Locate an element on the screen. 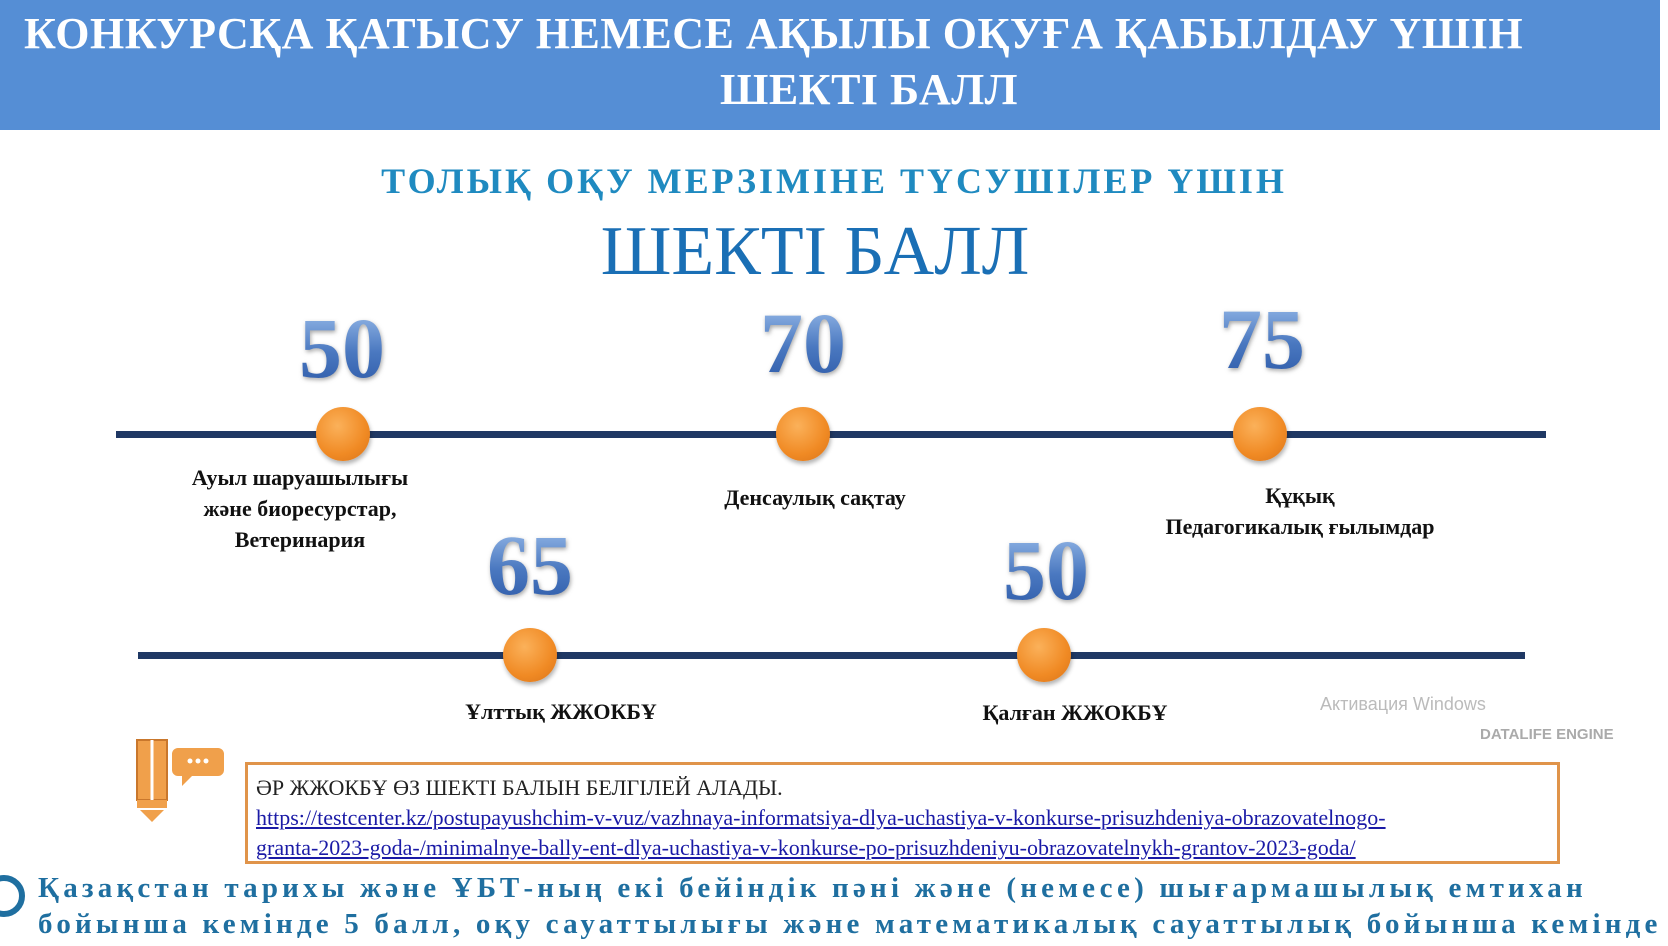 Image resolution: width=1668 pixels, height=946 pixels. label-line: Ұлттық ЖЖОКБҰ is located at coordinates (561, 711).